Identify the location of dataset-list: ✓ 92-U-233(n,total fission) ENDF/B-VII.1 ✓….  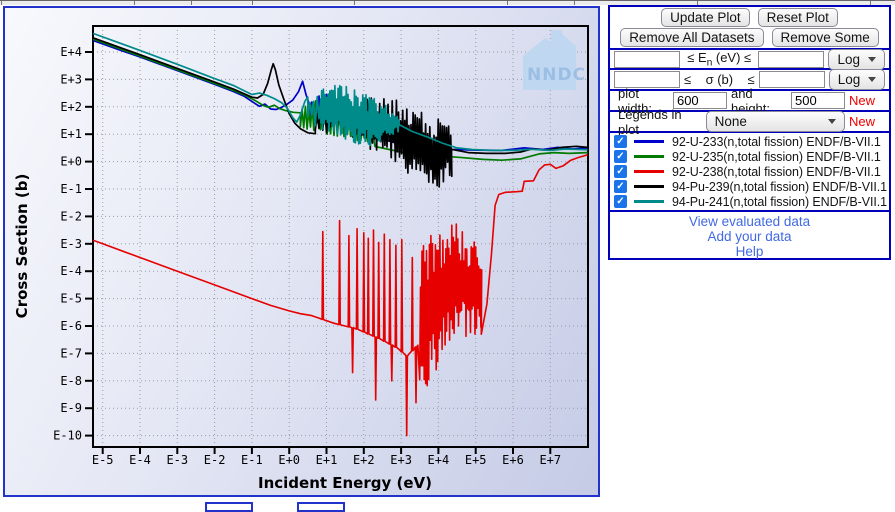
(749, 171).